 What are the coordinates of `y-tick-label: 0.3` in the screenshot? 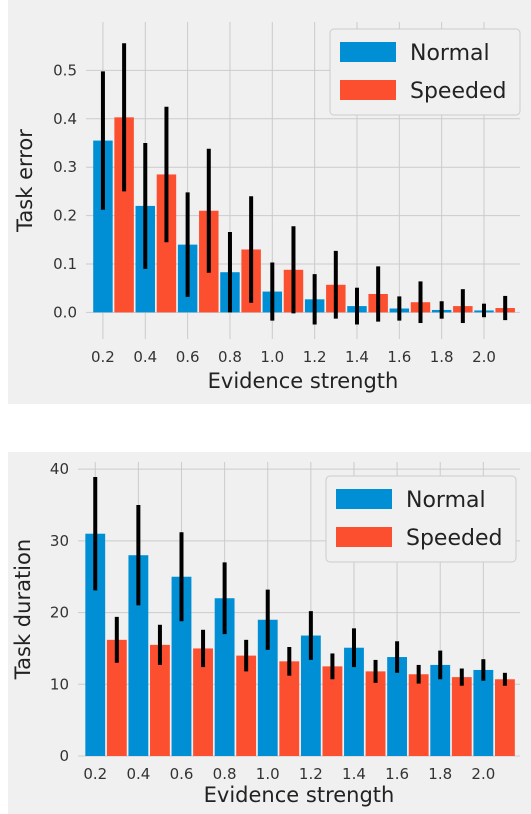 It's located at (65, 167).